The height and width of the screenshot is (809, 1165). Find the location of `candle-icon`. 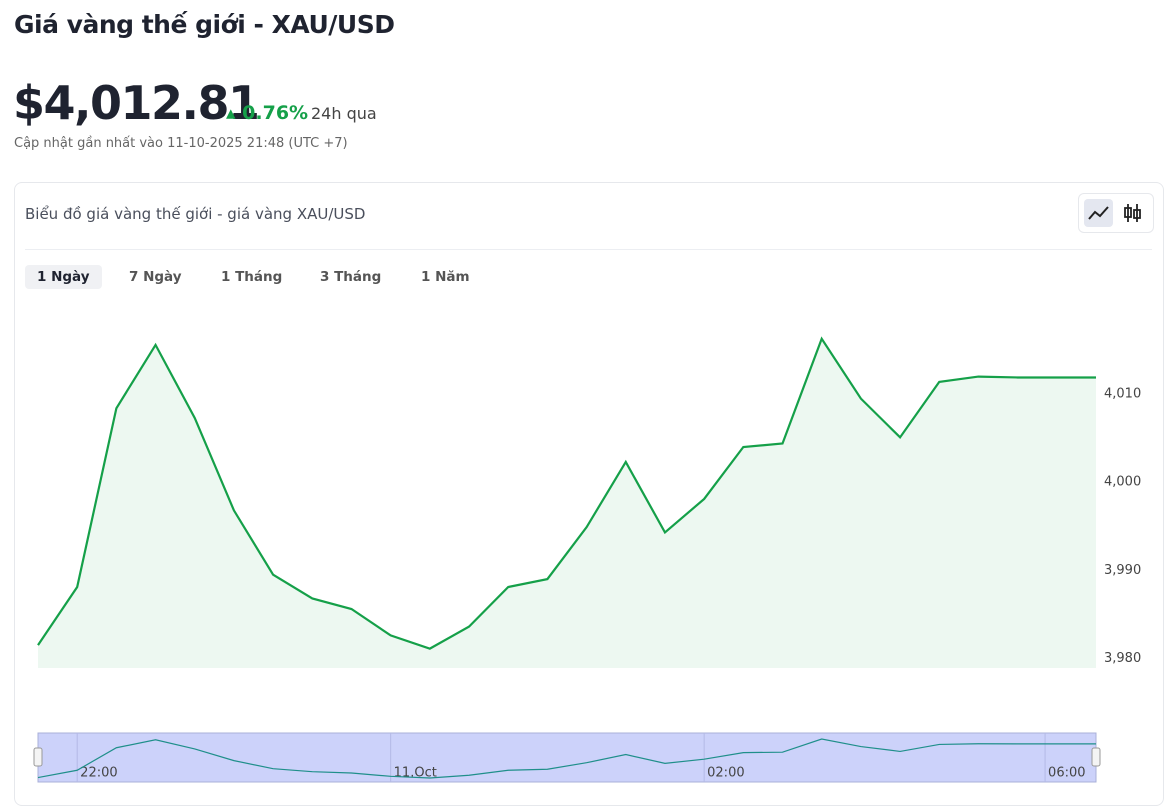

candle-icon is located at coordinates (1132, 213).